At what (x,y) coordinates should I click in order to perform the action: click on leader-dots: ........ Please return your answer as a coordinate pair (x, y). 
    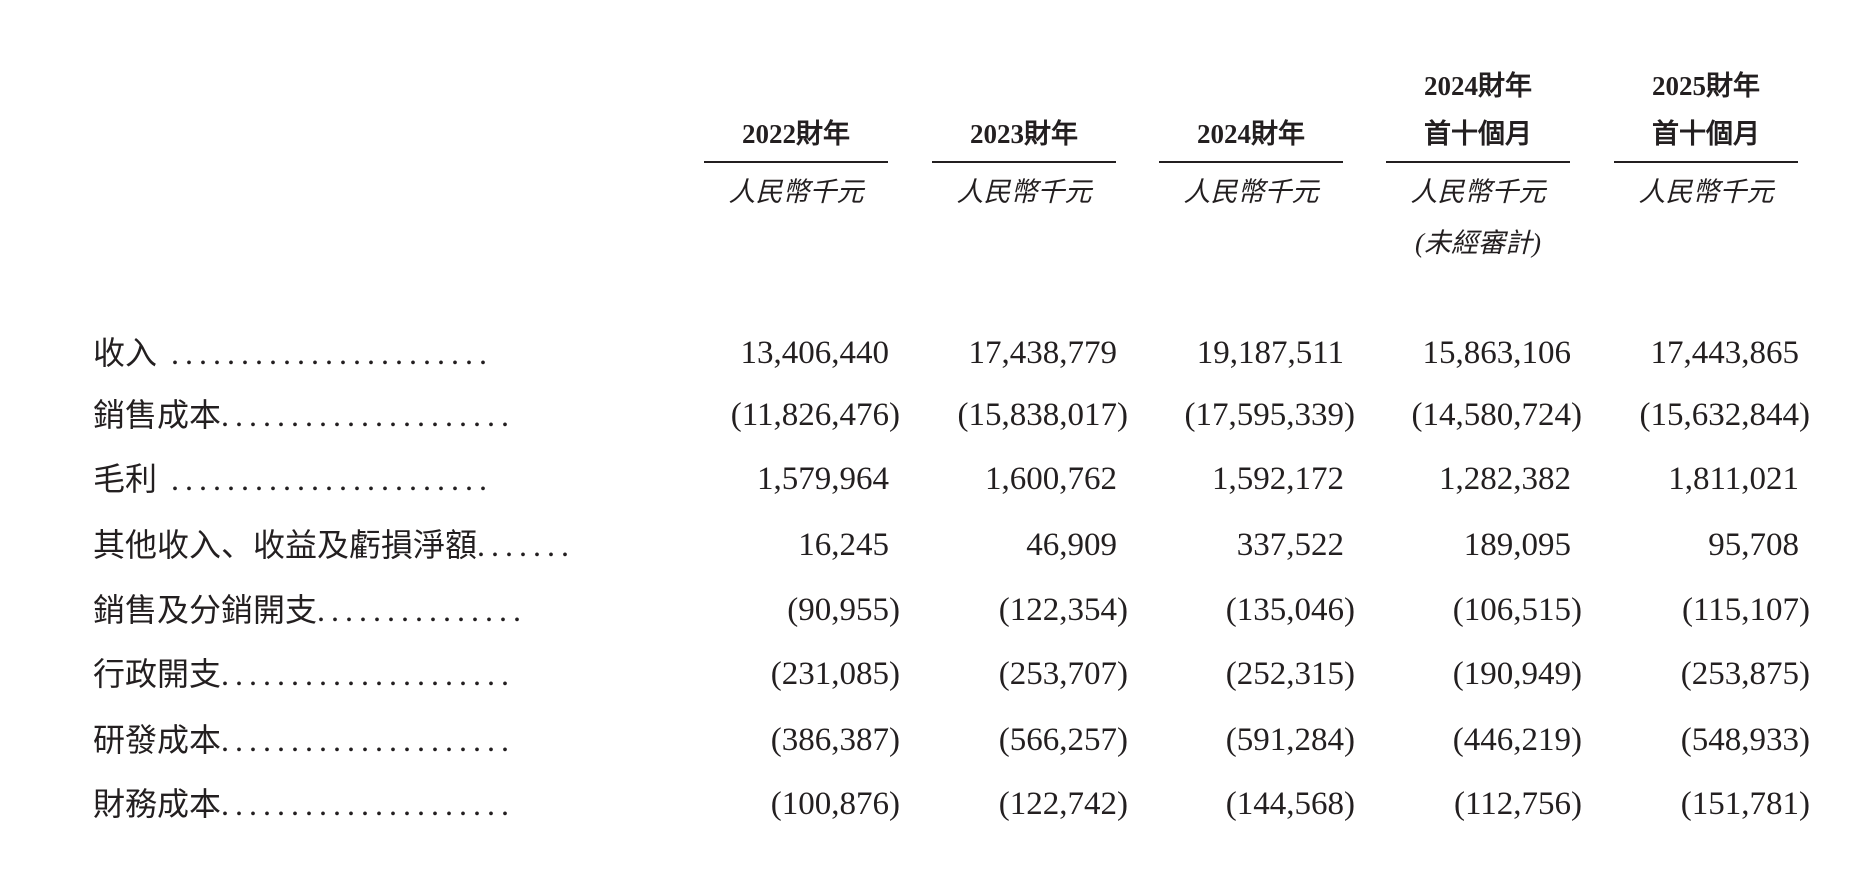
    Looking at the image, I should click on (526, 545).